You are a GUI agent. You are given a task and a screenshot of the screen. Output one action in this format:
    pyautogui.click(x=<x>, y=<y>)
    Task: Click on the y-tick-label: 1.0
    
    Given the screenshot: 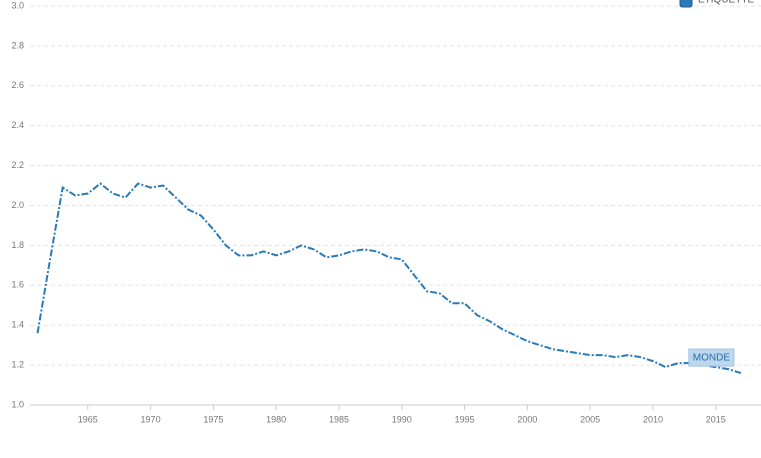 What is the action you would take?
    pyautogui.click(x=17, y=404)
    